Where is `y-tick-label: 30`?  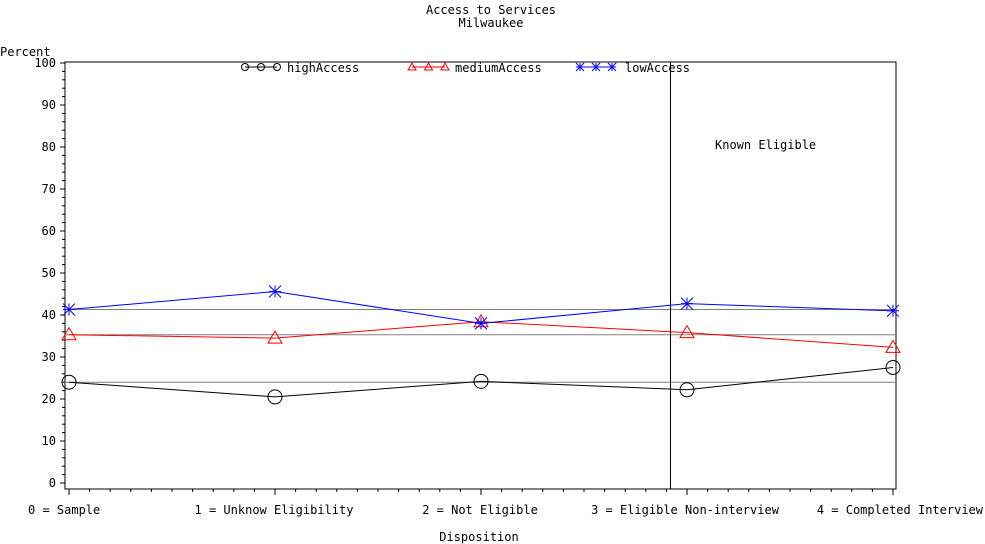
y-tick-label: 30 is located at coordinates (49, 357).